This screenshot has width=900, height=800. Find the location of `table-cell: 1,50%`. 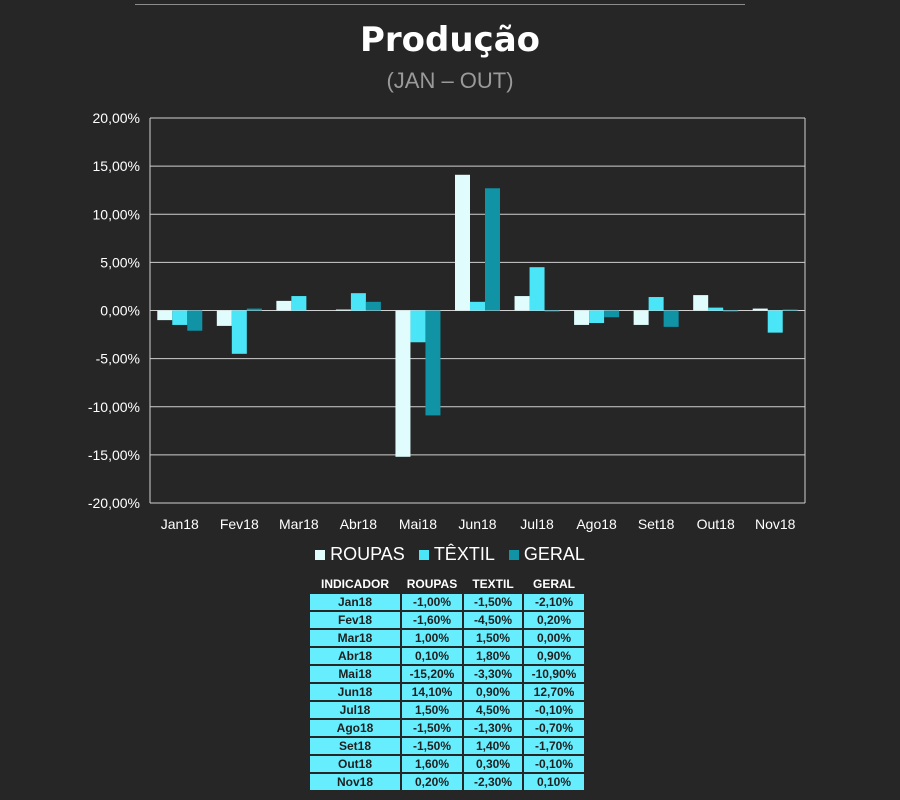

table-cell: 1,50% is located at coordinates (493, 638).